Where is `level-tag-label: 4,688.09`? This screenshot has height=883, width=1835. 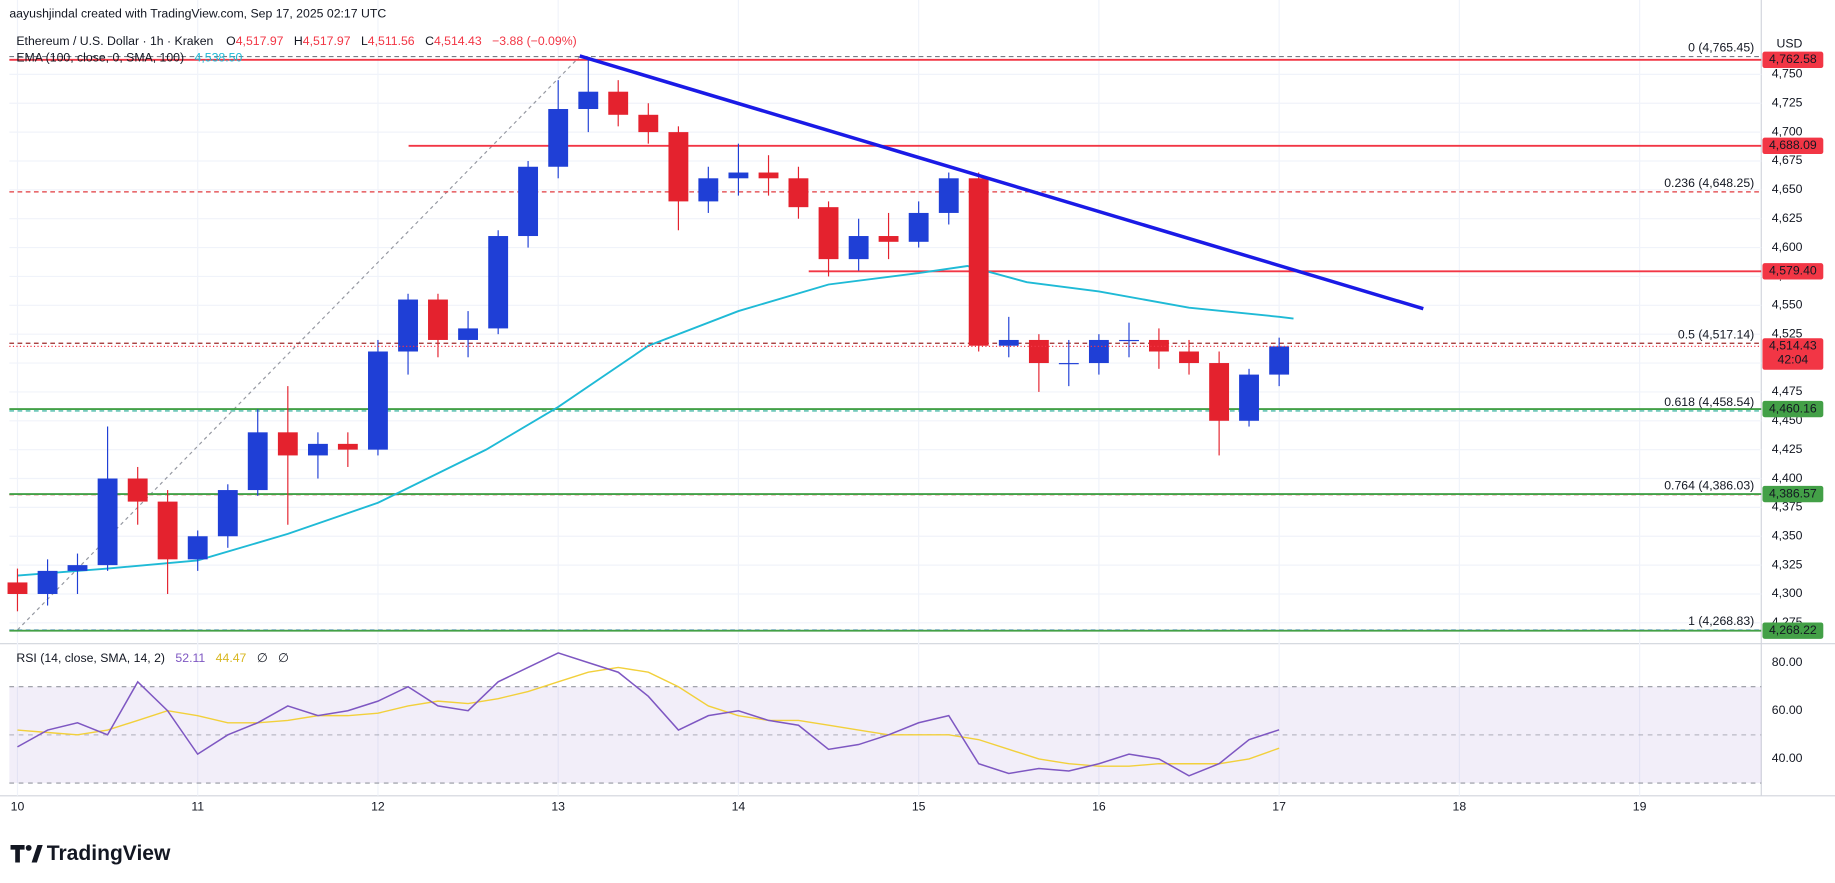 level-tag-label: 4,688.09 is located at coordinates (1793, 145).